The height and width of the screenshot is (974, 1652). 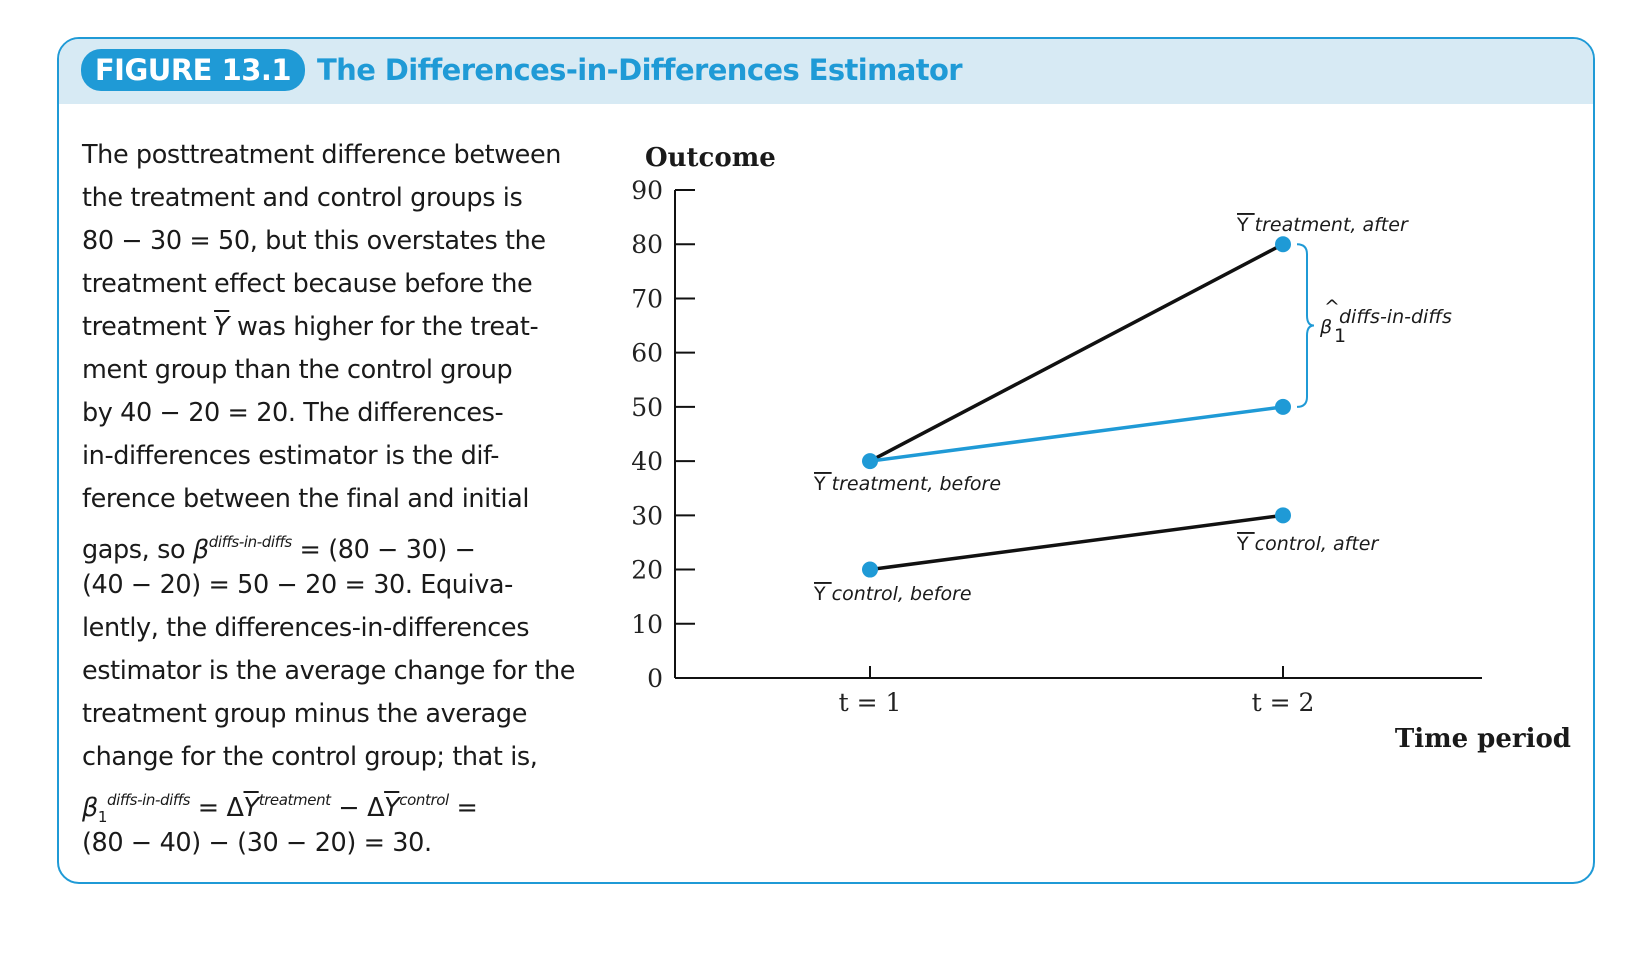 I want to click on y-tick-label: 90, so click(x=647, y=190).